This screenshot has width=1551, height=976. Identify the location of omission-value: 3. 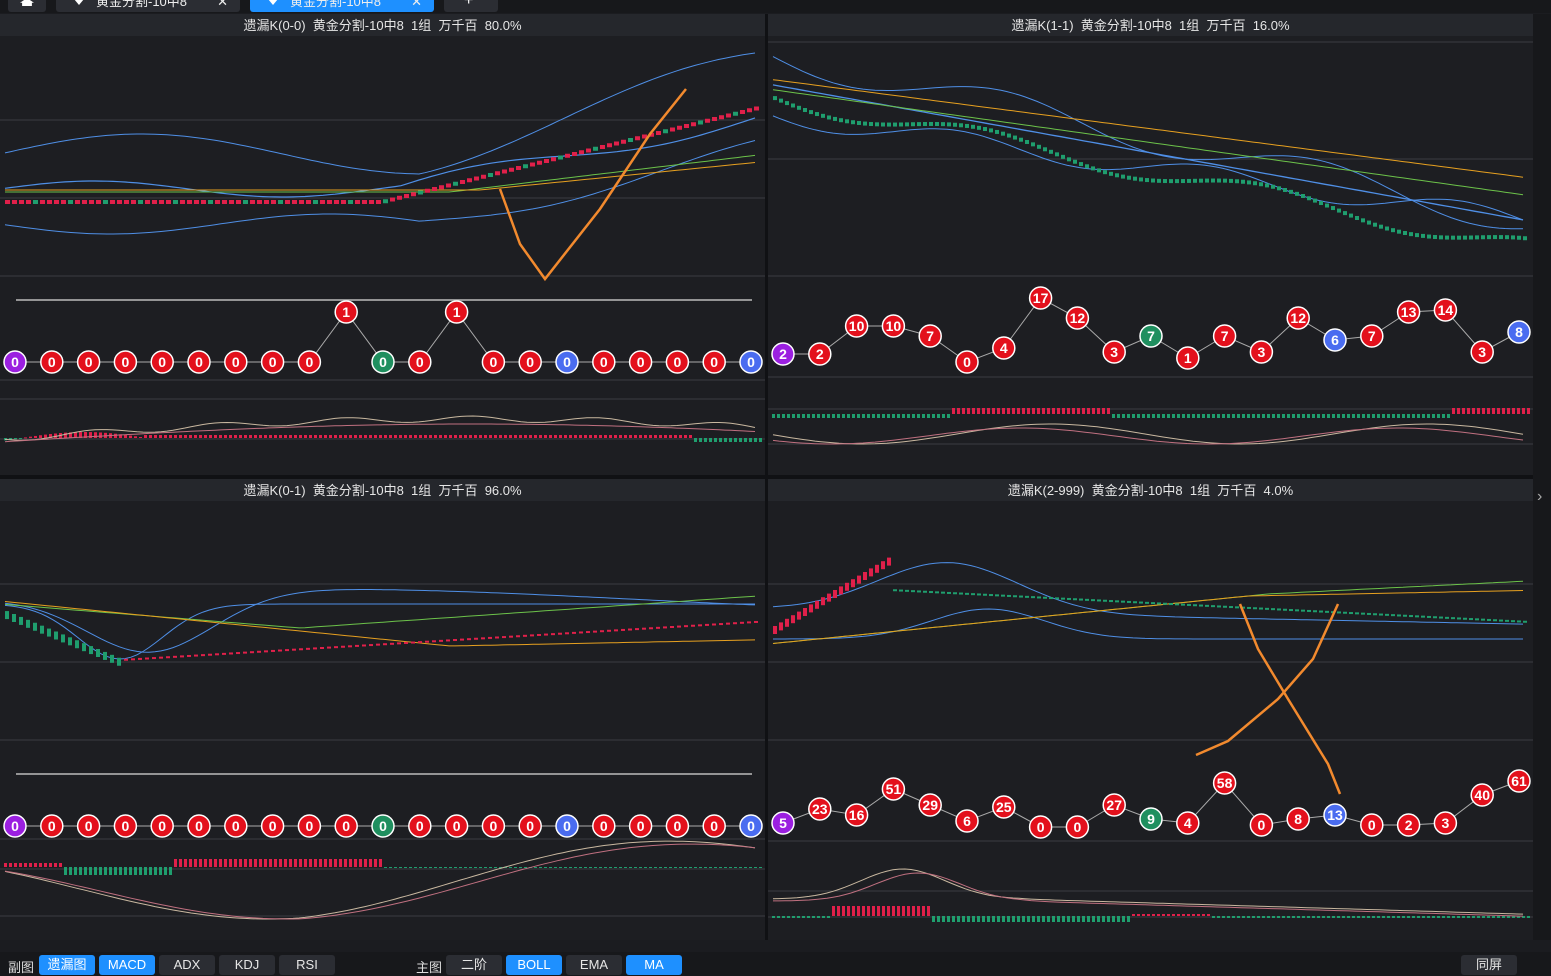
(1446, 823).